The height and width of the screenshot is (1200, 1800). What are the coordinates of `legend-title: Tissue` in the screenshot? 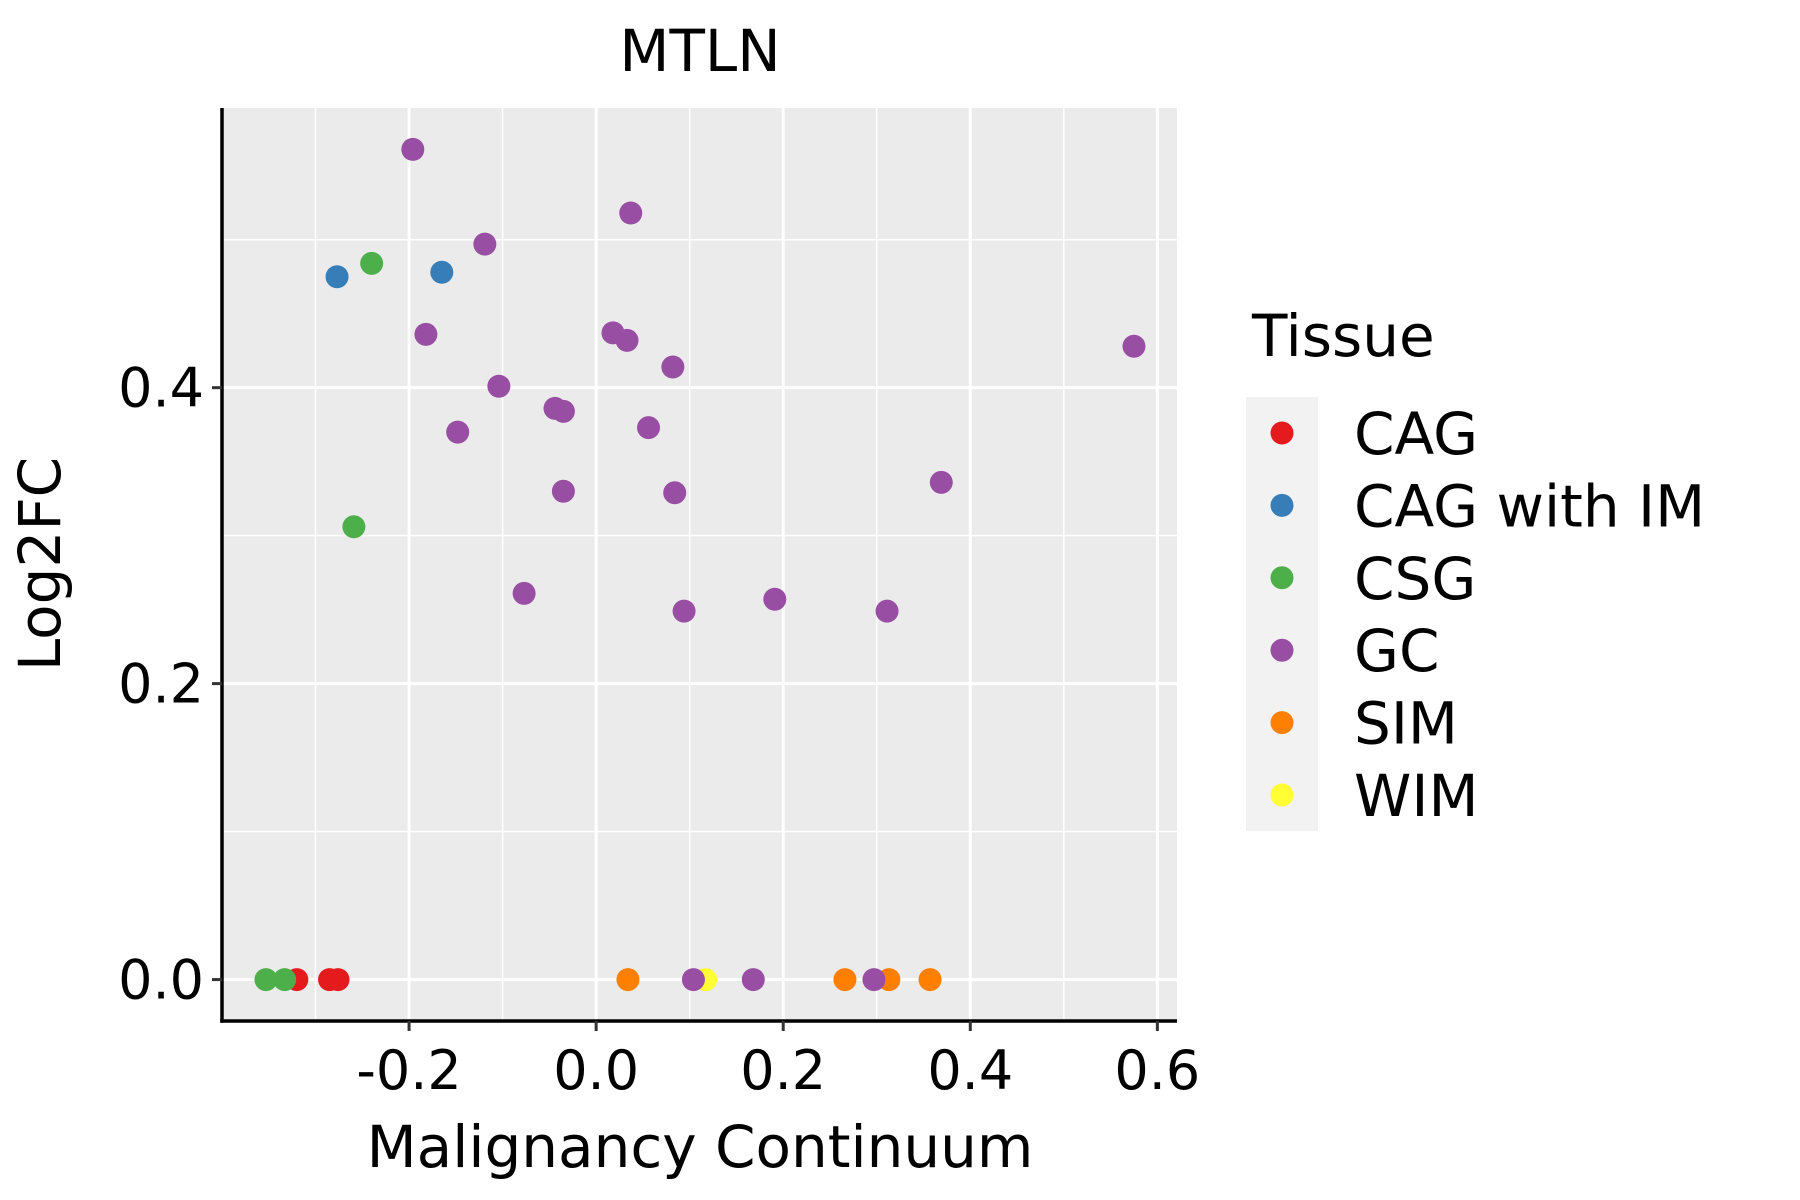 It's located at (1343, 336).